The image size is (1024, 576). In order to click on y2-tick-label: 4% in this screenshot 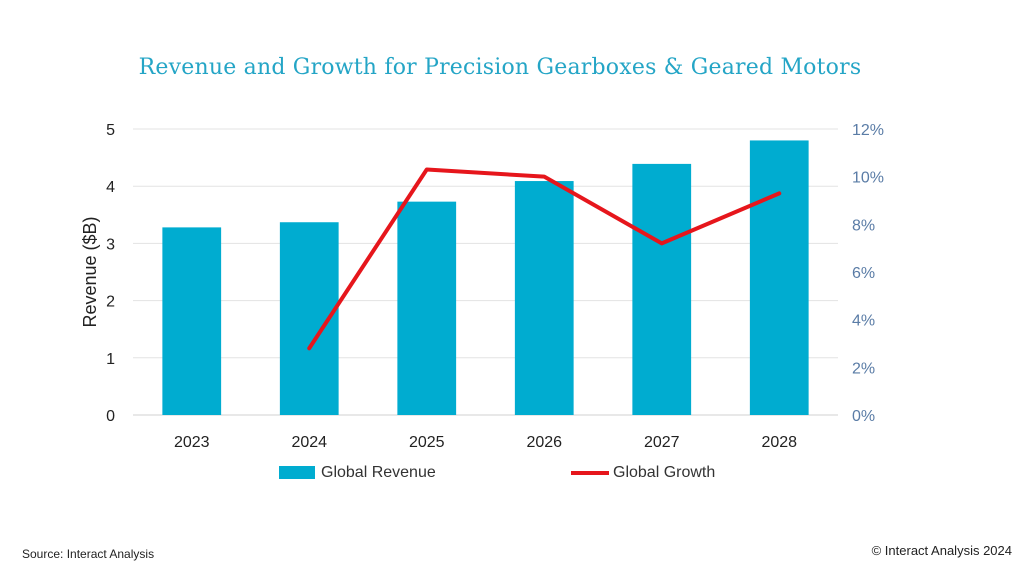, I will do `click(863, 321)`.